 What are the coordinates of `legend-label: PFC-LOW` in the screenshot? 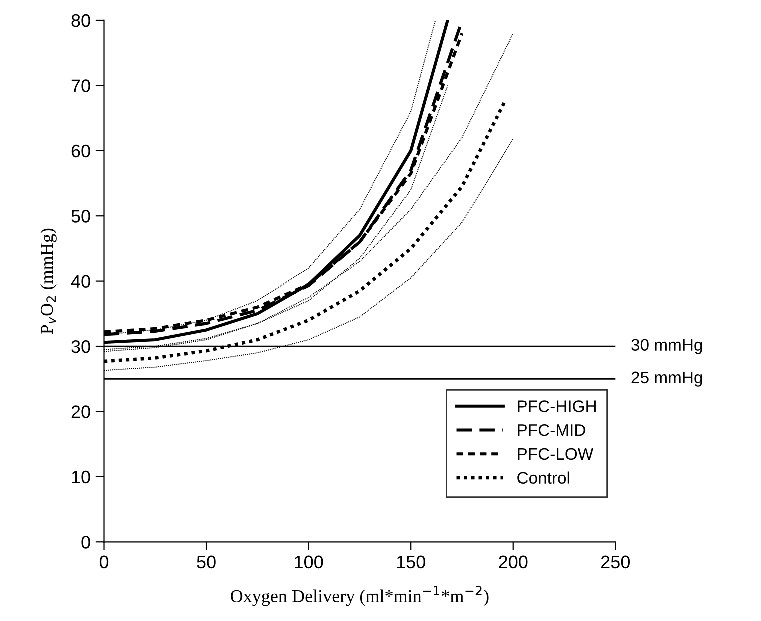 It's located at (556, 454).